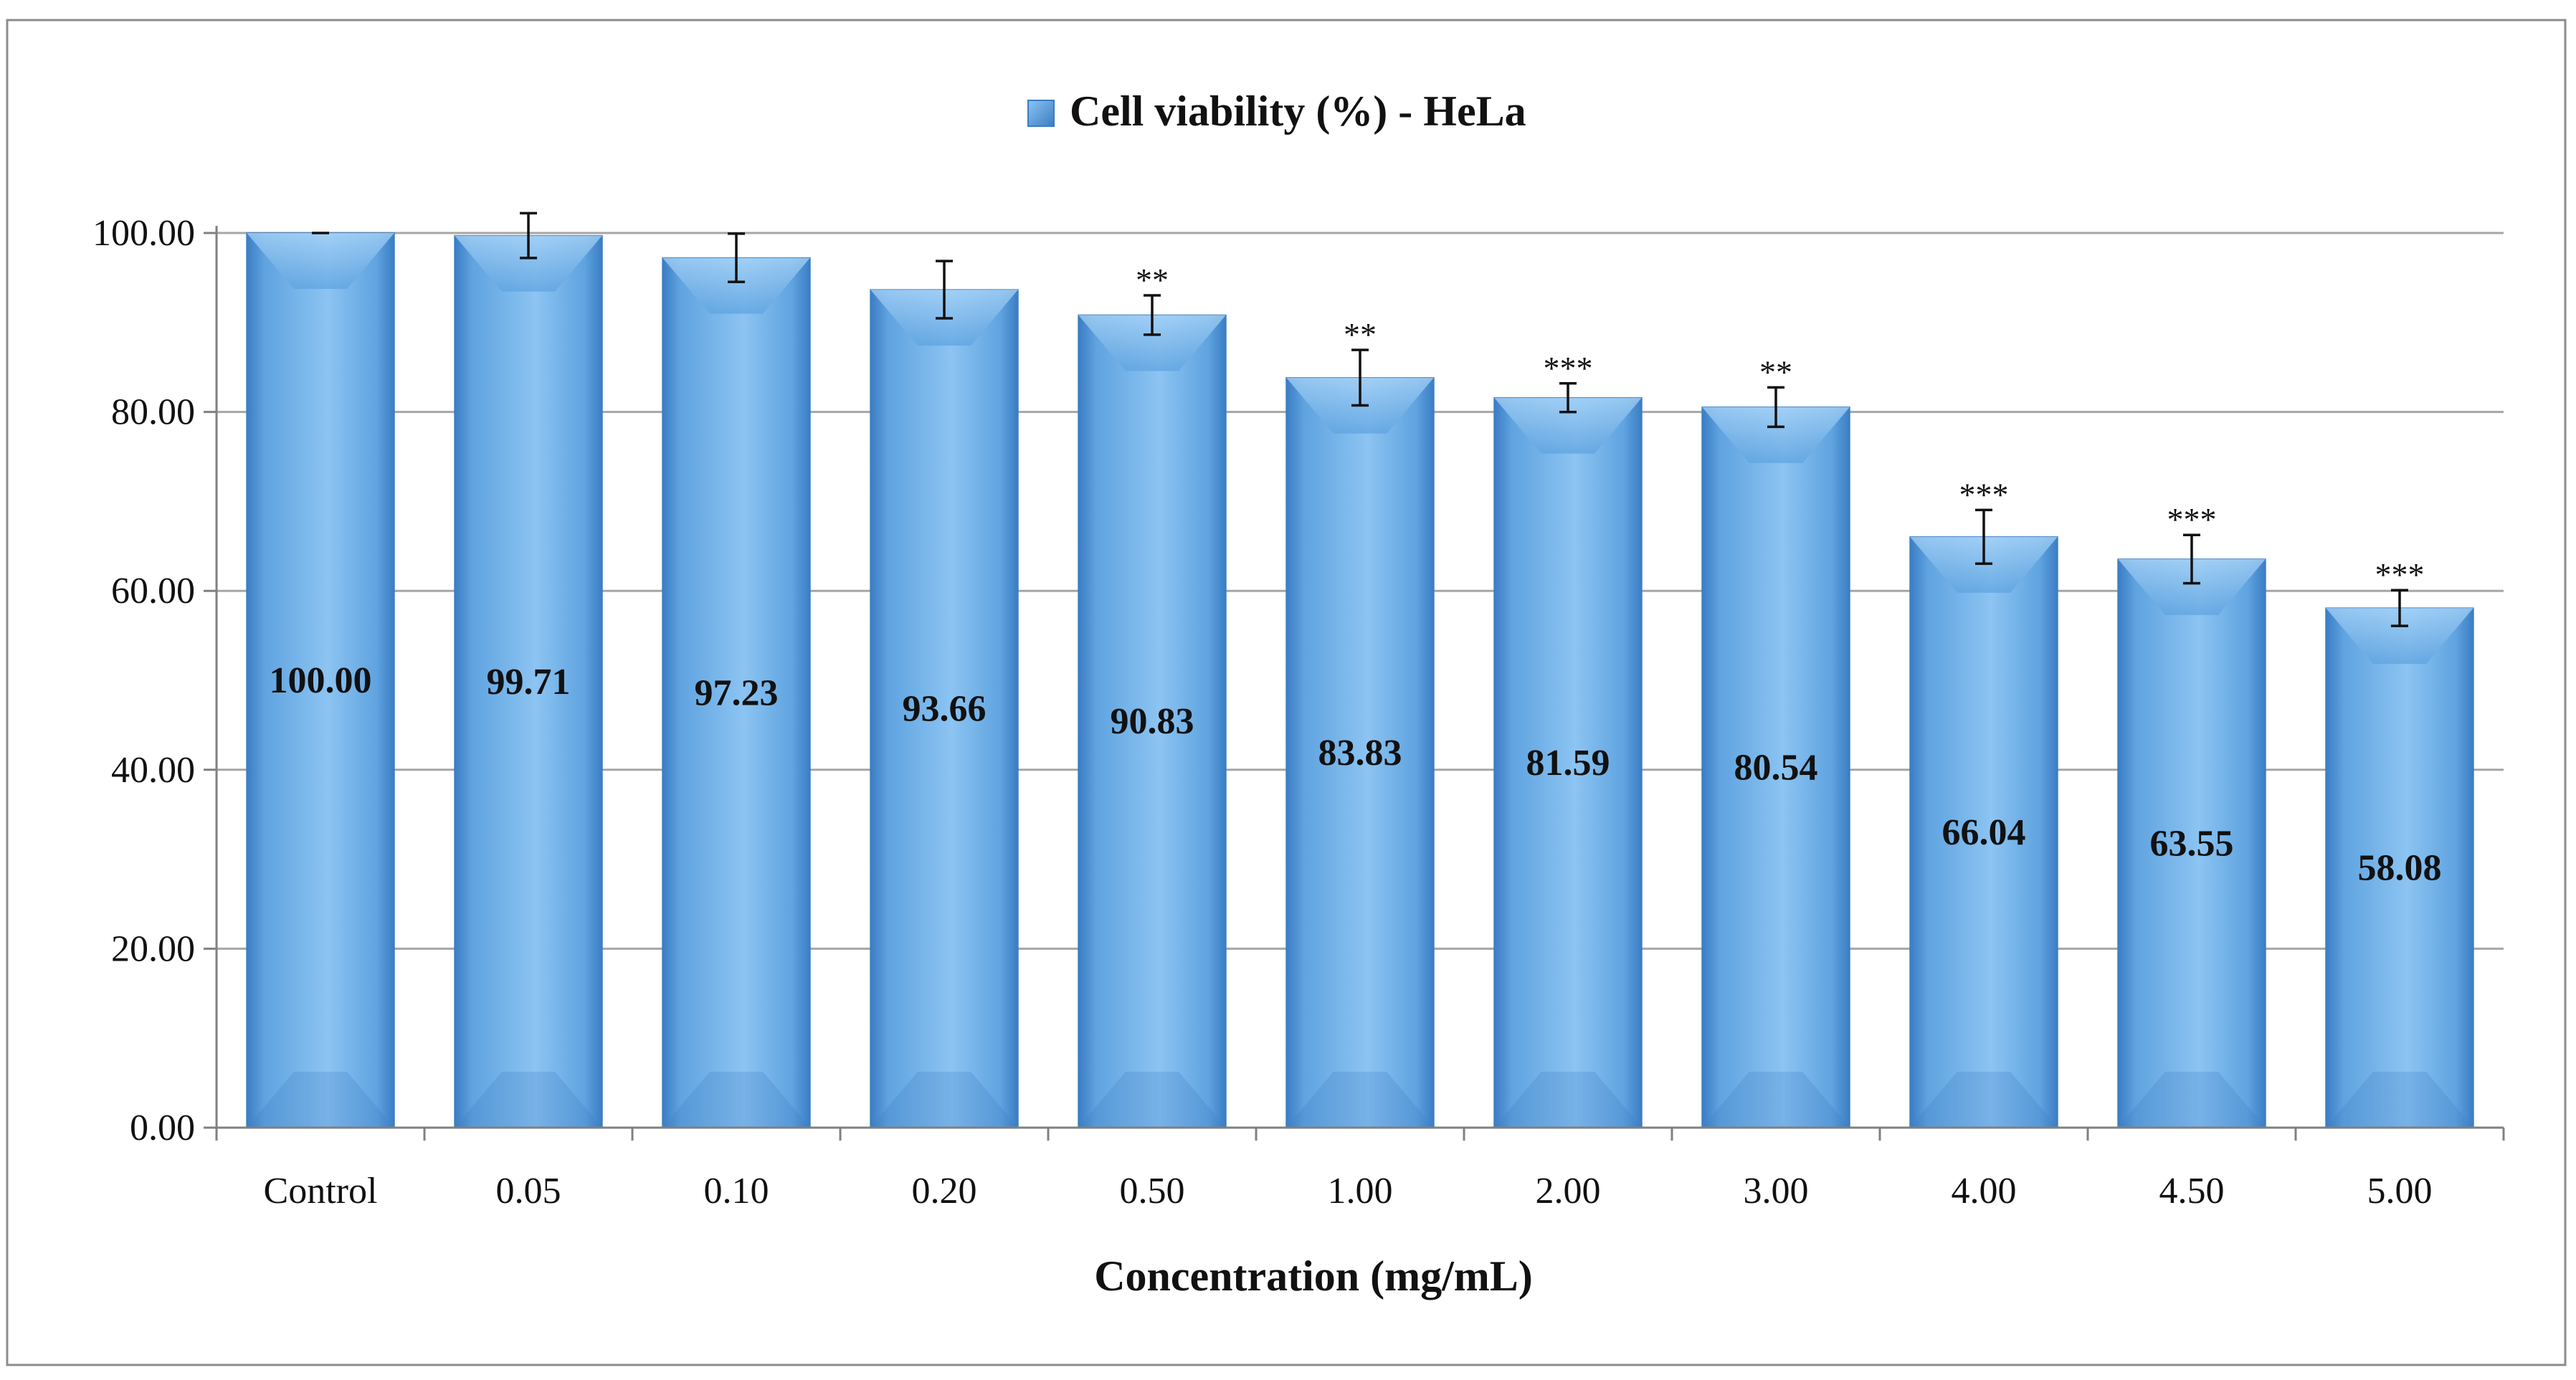 The image size is (2576, 1380). Describe the element at coordinates (944, 1191) in the screenshot. I see `x-tick-label: 0.20` at that location.